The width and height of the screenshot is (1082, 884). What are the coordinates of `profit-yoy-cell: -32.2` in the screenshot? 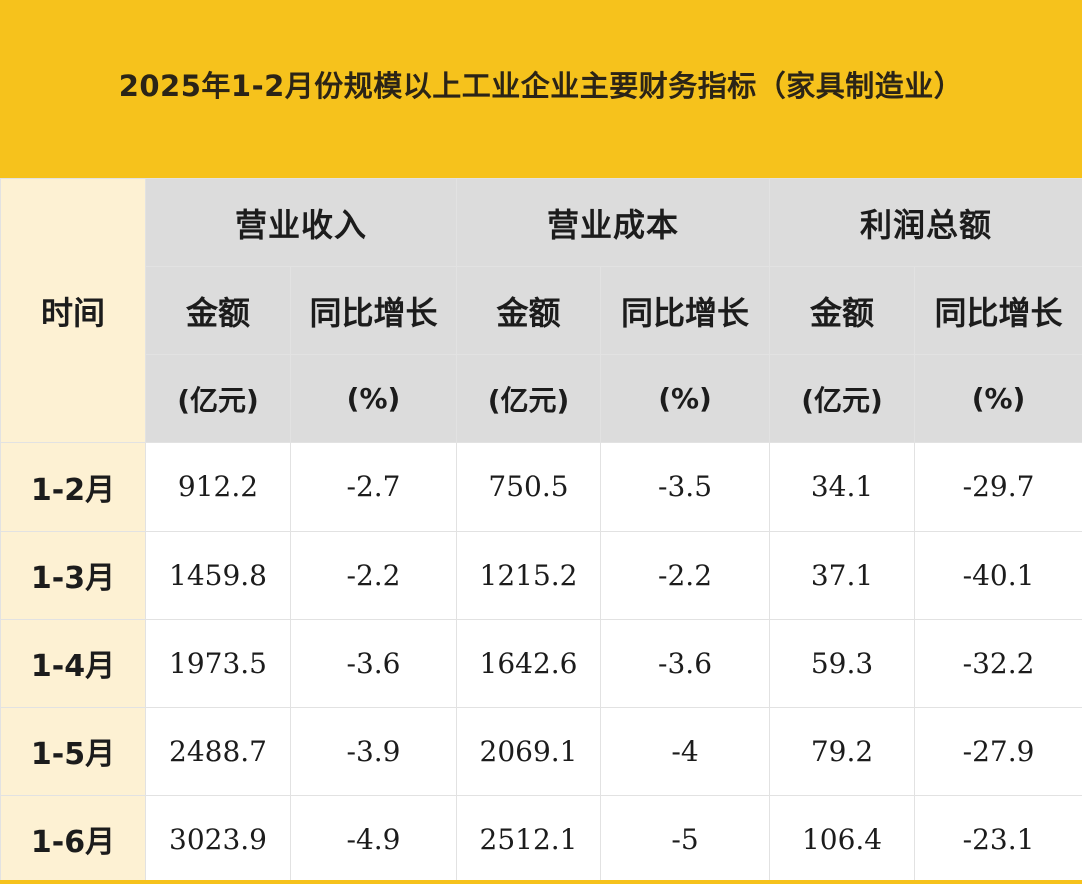 It's located at (998, 663).